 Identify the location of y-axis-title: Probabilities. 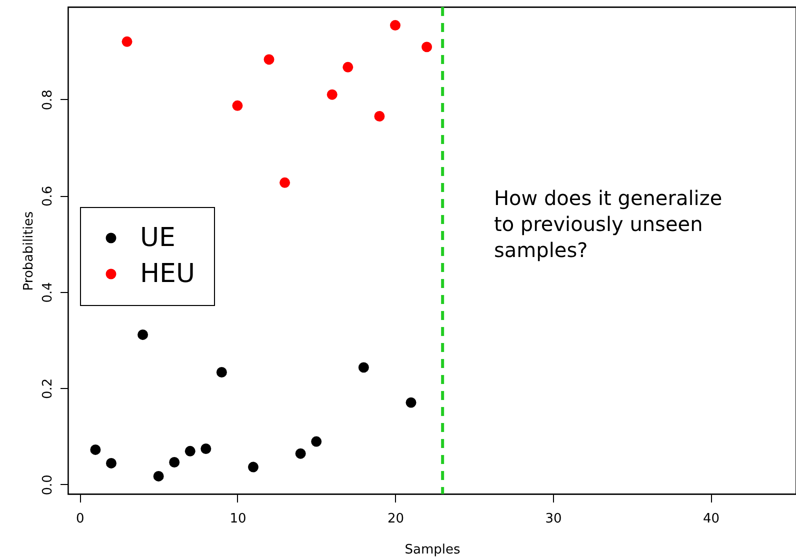
(29, 251).